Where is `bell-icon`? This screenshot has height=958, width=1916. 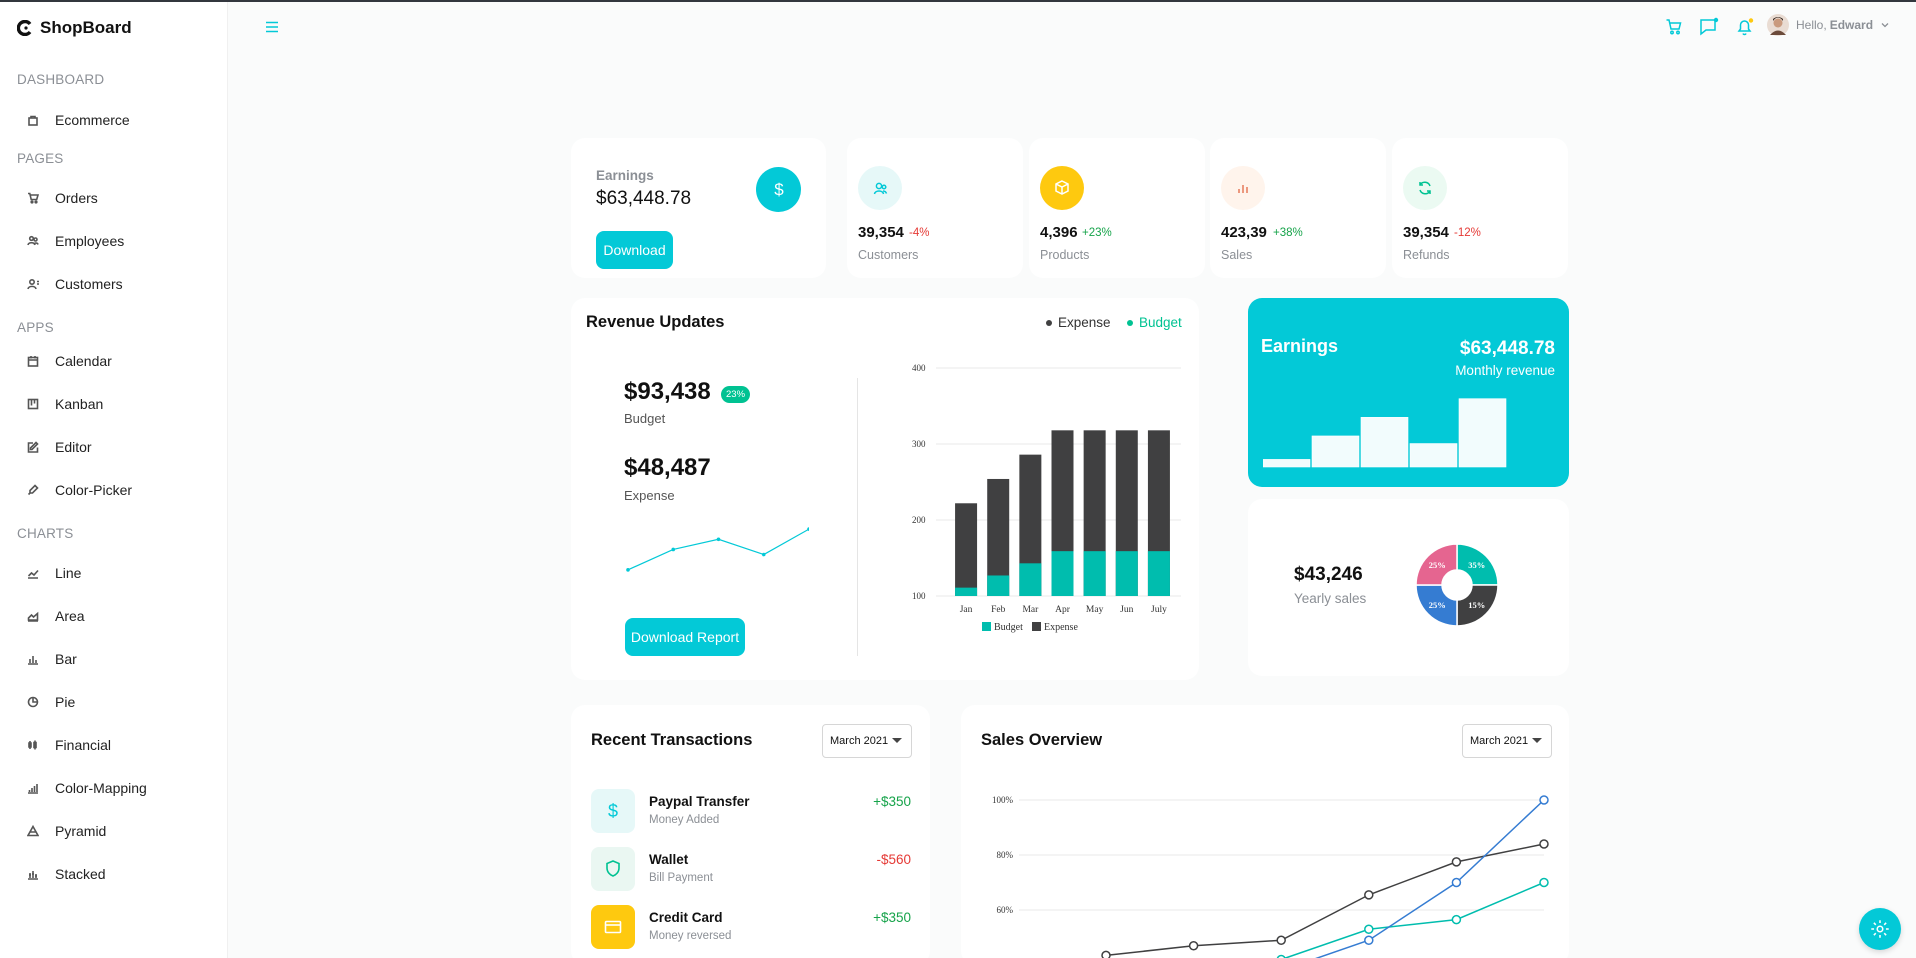 bell-icon is located at coordinates (1745, 27).